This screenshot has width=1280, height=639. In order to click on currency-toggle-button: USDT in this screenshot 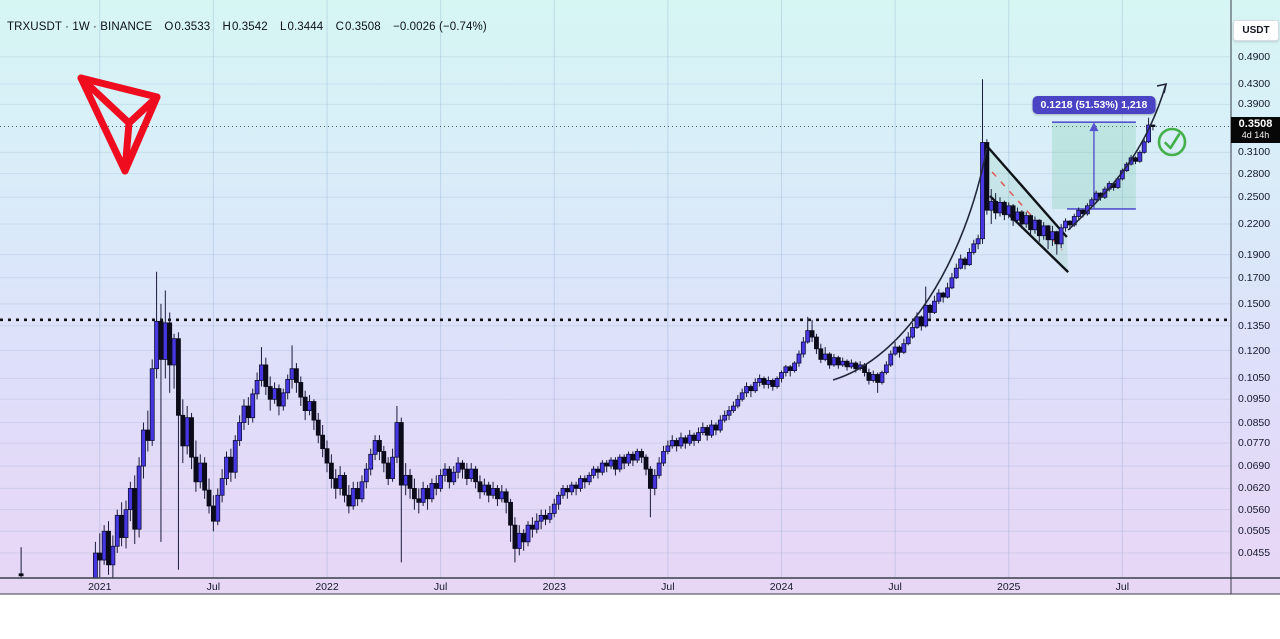, I will do `click(1256, 30)`.